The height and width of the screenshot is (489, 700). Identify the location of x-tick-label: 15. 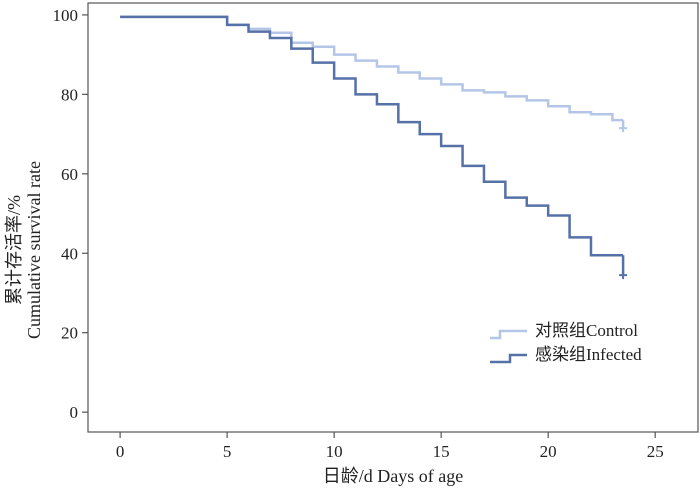
(441, 451).